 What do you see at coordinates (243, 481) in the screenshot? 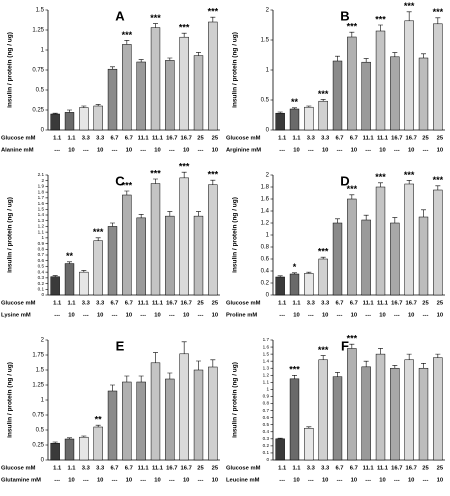
I see `row-label: Leucine mM` at bounding box center [243, 481].